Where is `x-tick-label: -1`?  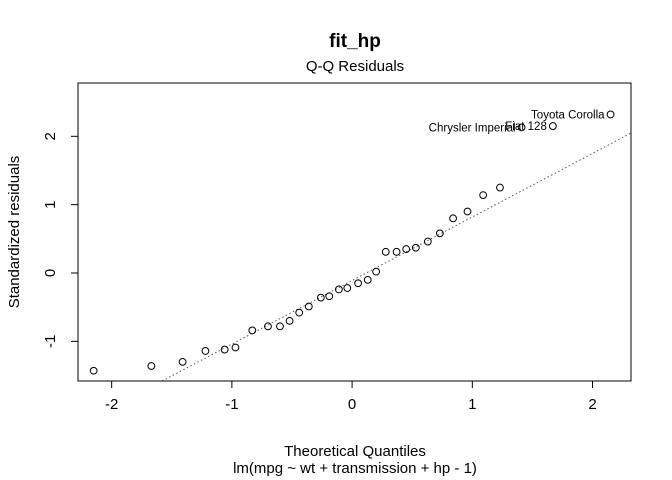 x-tick-label: -1 is located at coordinates (231, 404).